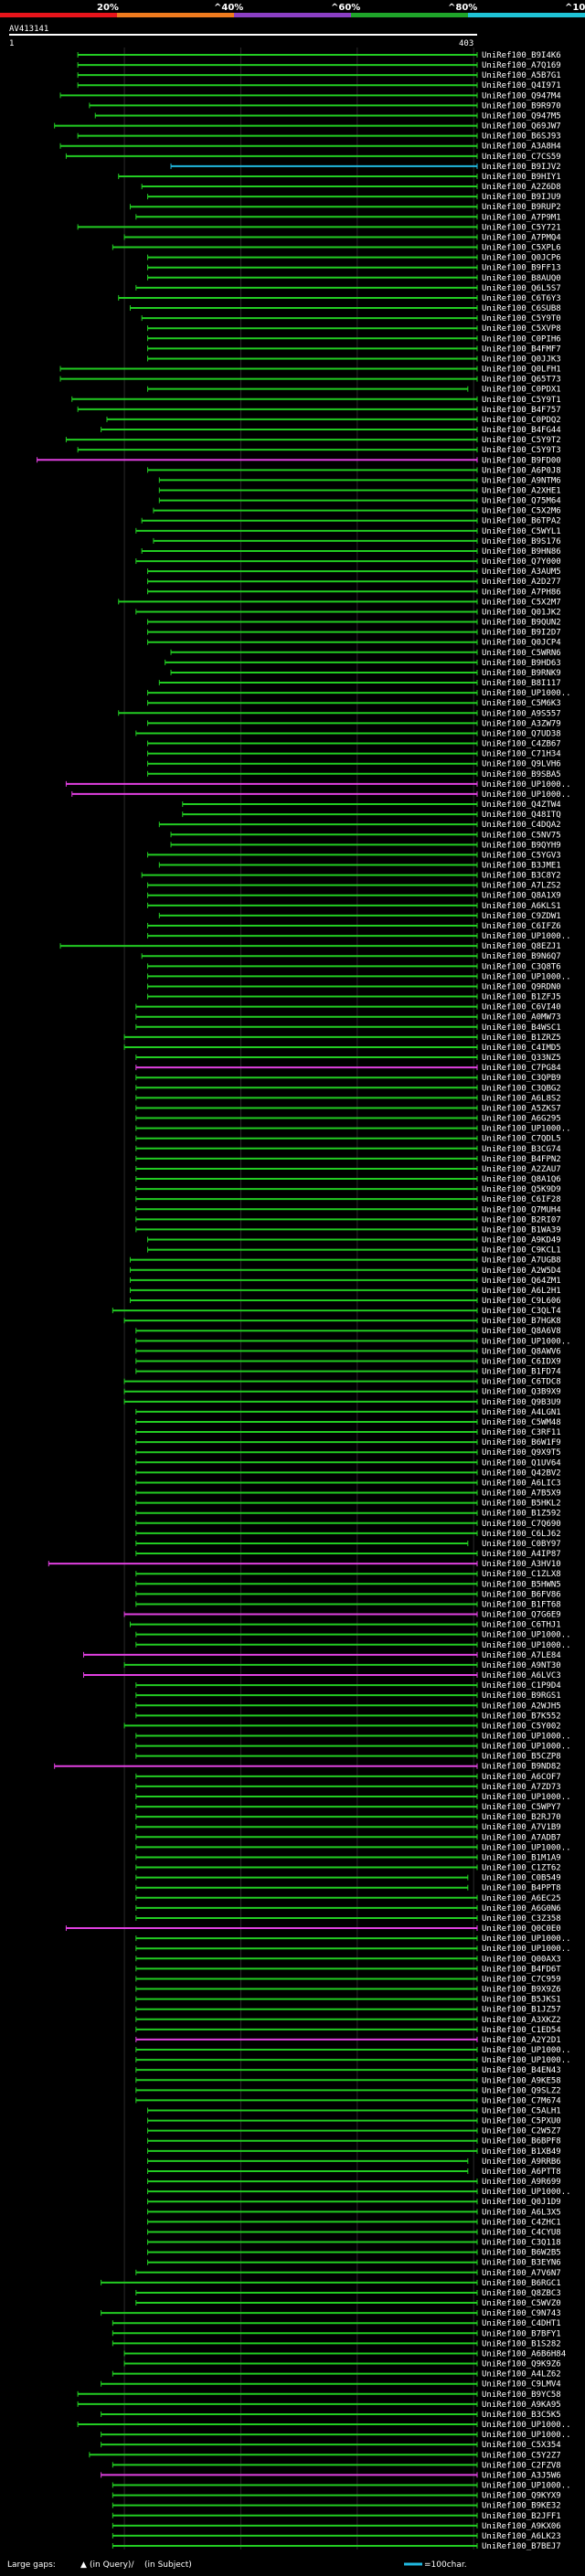 This screenshot has height=2576, width=585. I want to click on hit-accession: UniRef100_A6G0N6, so click(521, 1908).